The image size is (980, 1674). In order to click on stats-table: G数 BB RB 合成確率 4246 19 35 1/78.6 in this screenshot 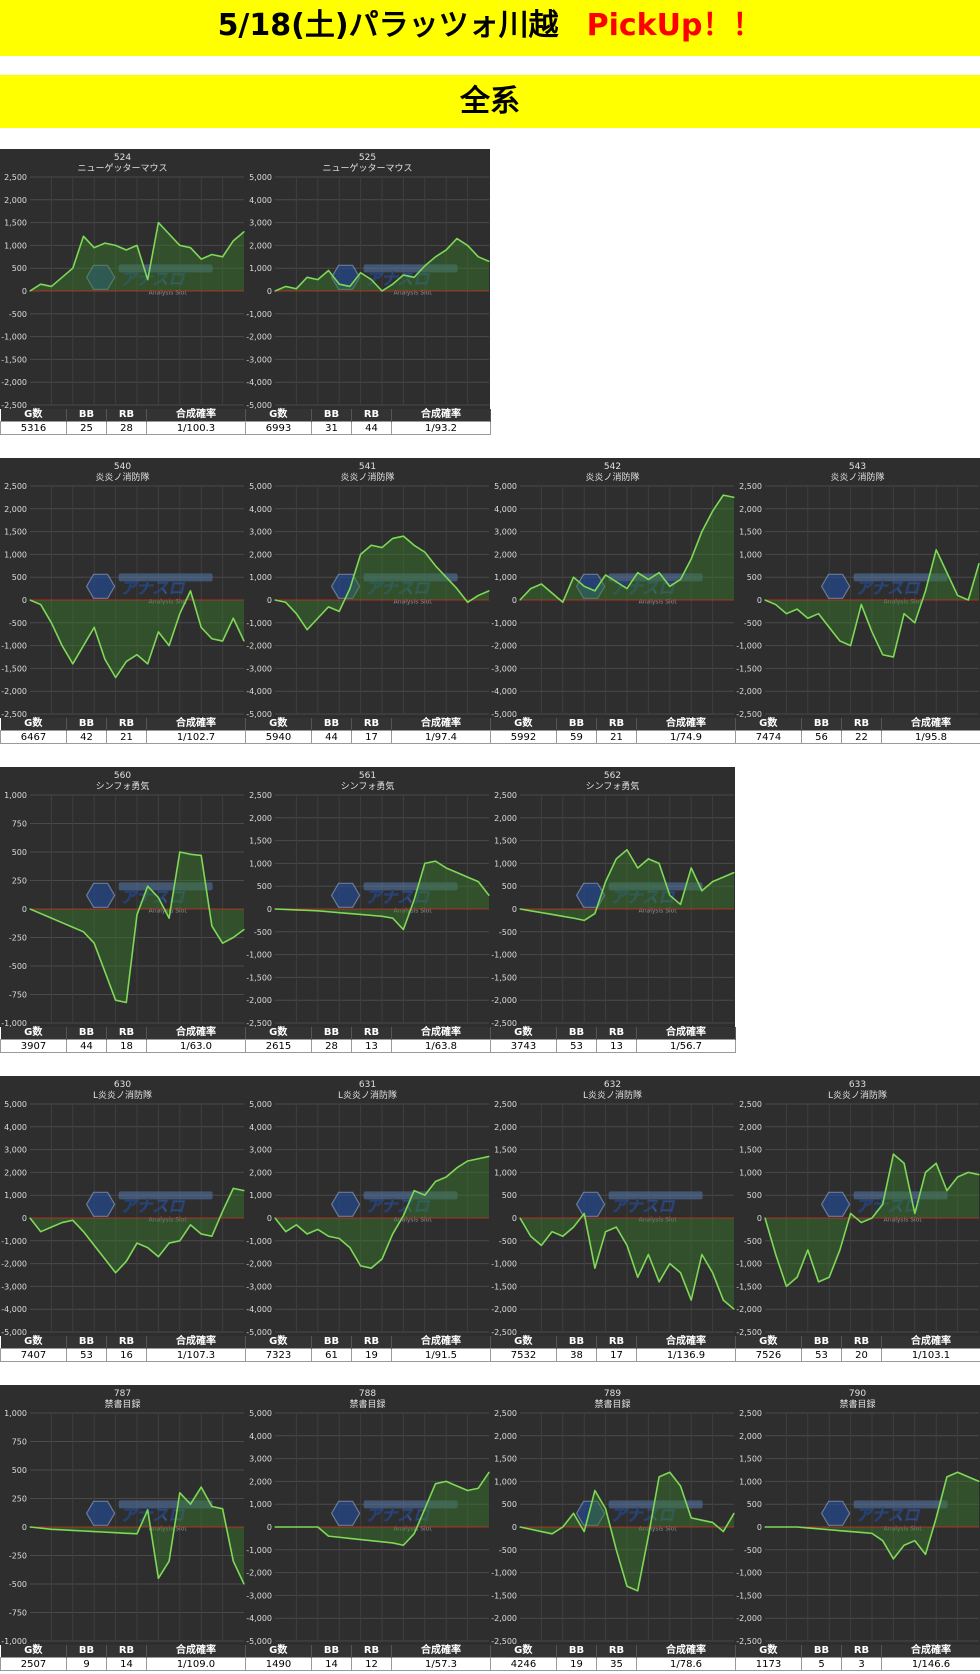, I will do `click(613, 1658)`.